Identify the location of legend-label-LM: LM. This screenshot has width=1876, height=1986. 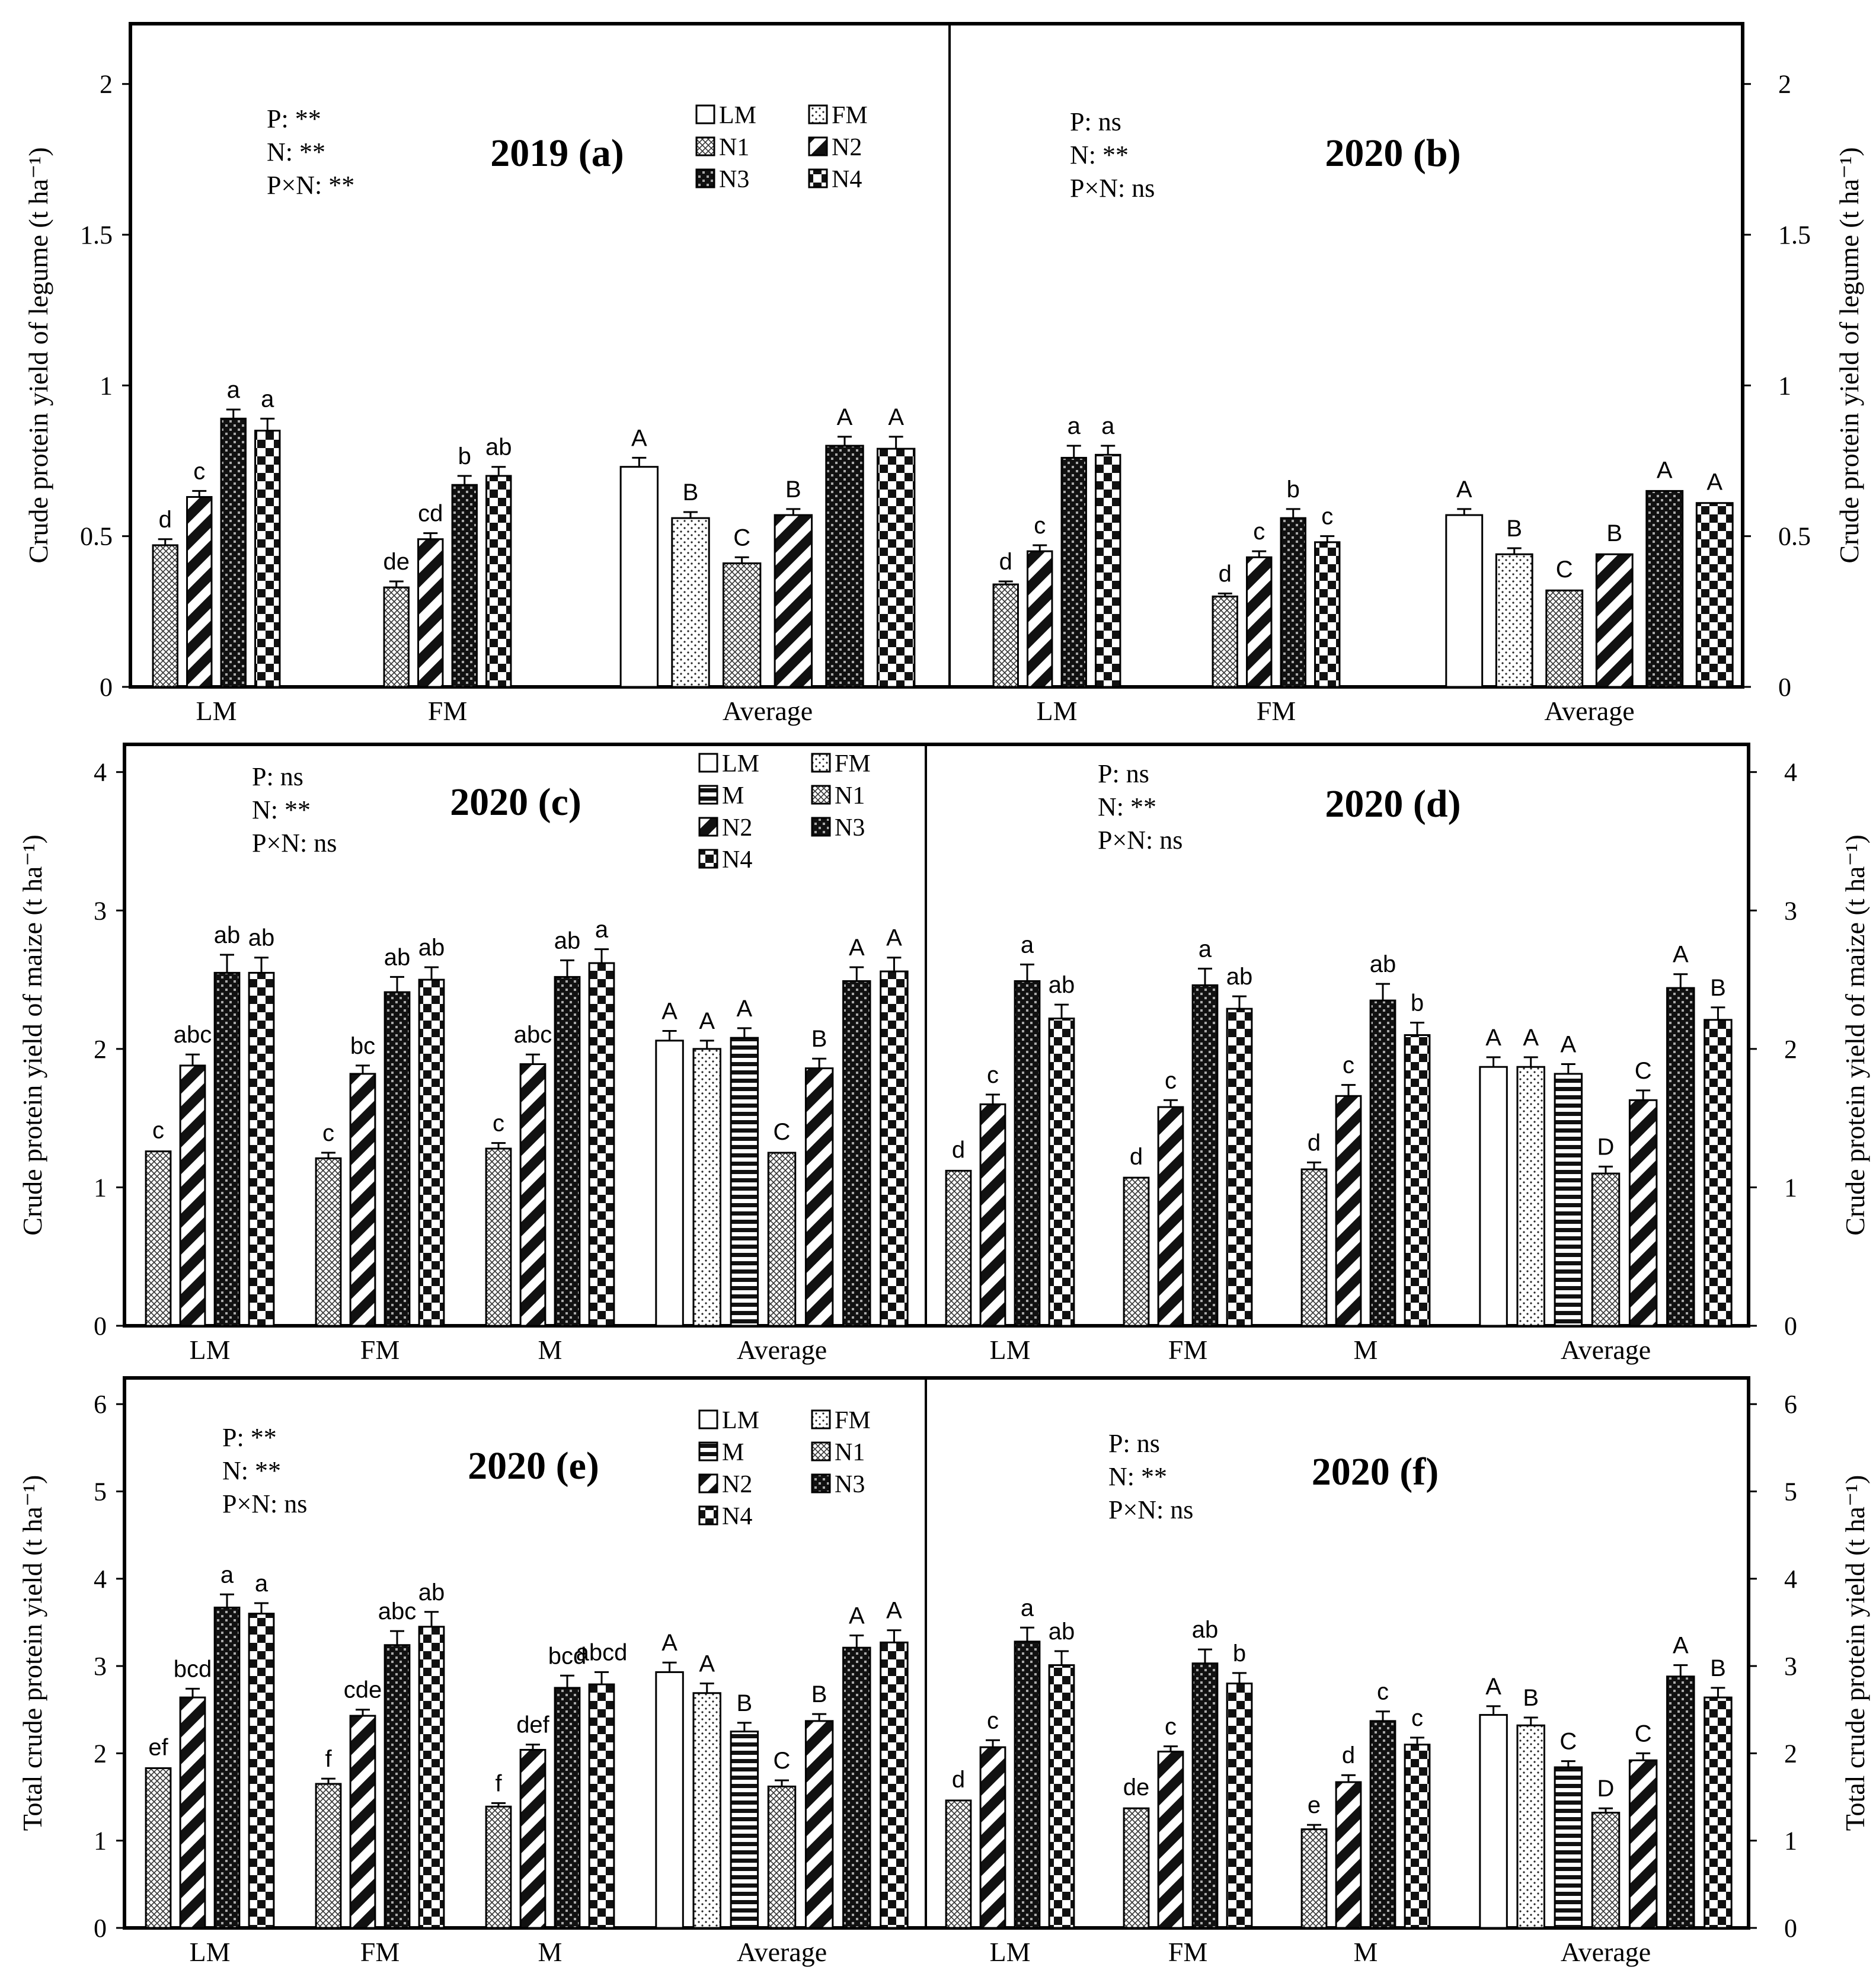
(737, 115).